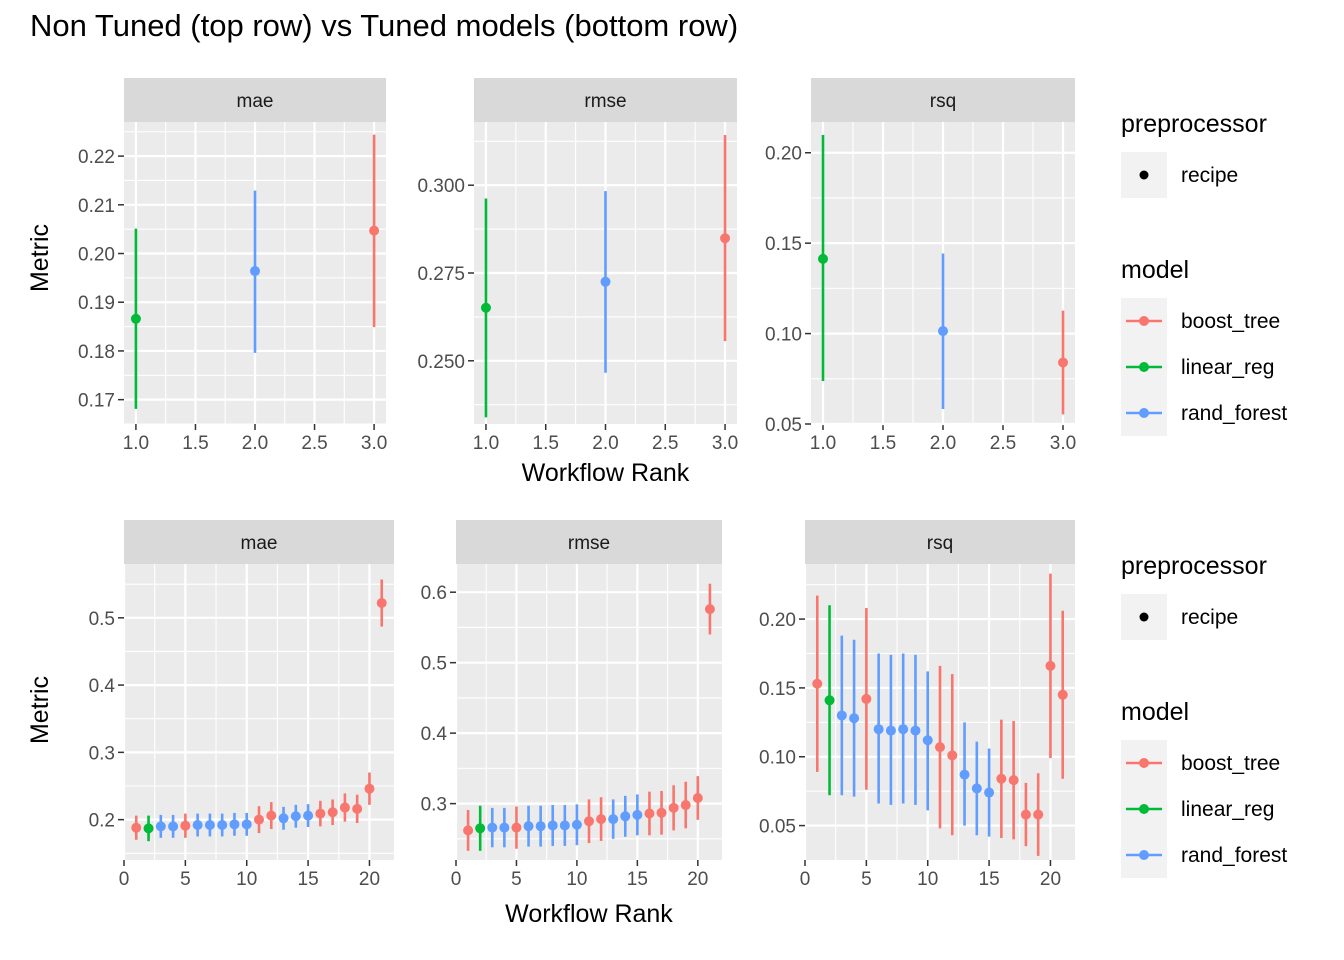  Describe the element at coordinates (1194, 566) in the screenshot. I see `legend-title-preprocessor-bottom: preprocessor` at that location.